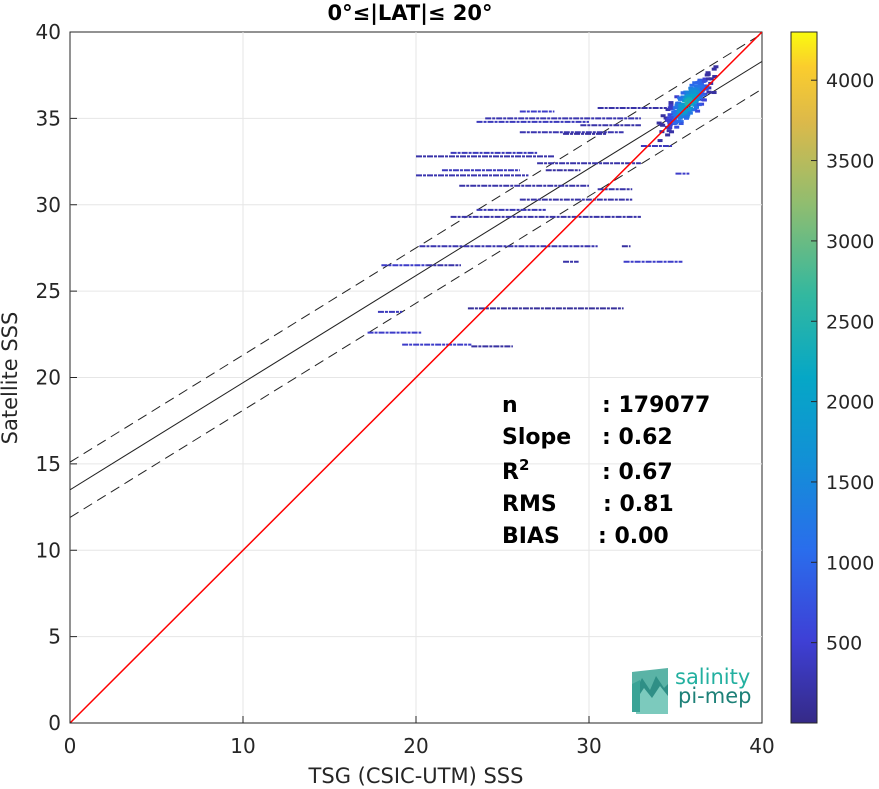 The image size is (879, 789). What do you see at coordinates (48, 291) in the screenshot?
I see `y-tick-label: 25` at bounding box center [48, 291].